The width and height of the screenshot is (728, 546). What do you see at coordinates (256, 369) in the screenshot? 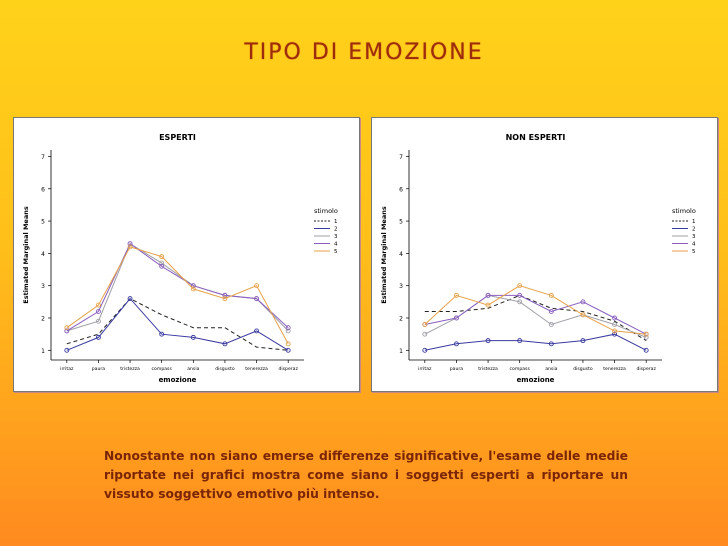
I see `x-tick-label: tenerezza` at bounding box center [256, 369].